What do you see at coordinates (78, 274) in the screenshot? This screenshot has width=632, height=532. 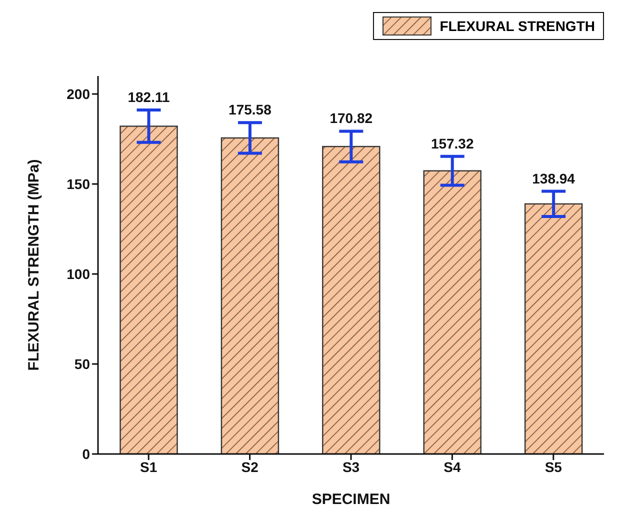 I see `y-tick-label: 100` at bounding box center [78, 274].